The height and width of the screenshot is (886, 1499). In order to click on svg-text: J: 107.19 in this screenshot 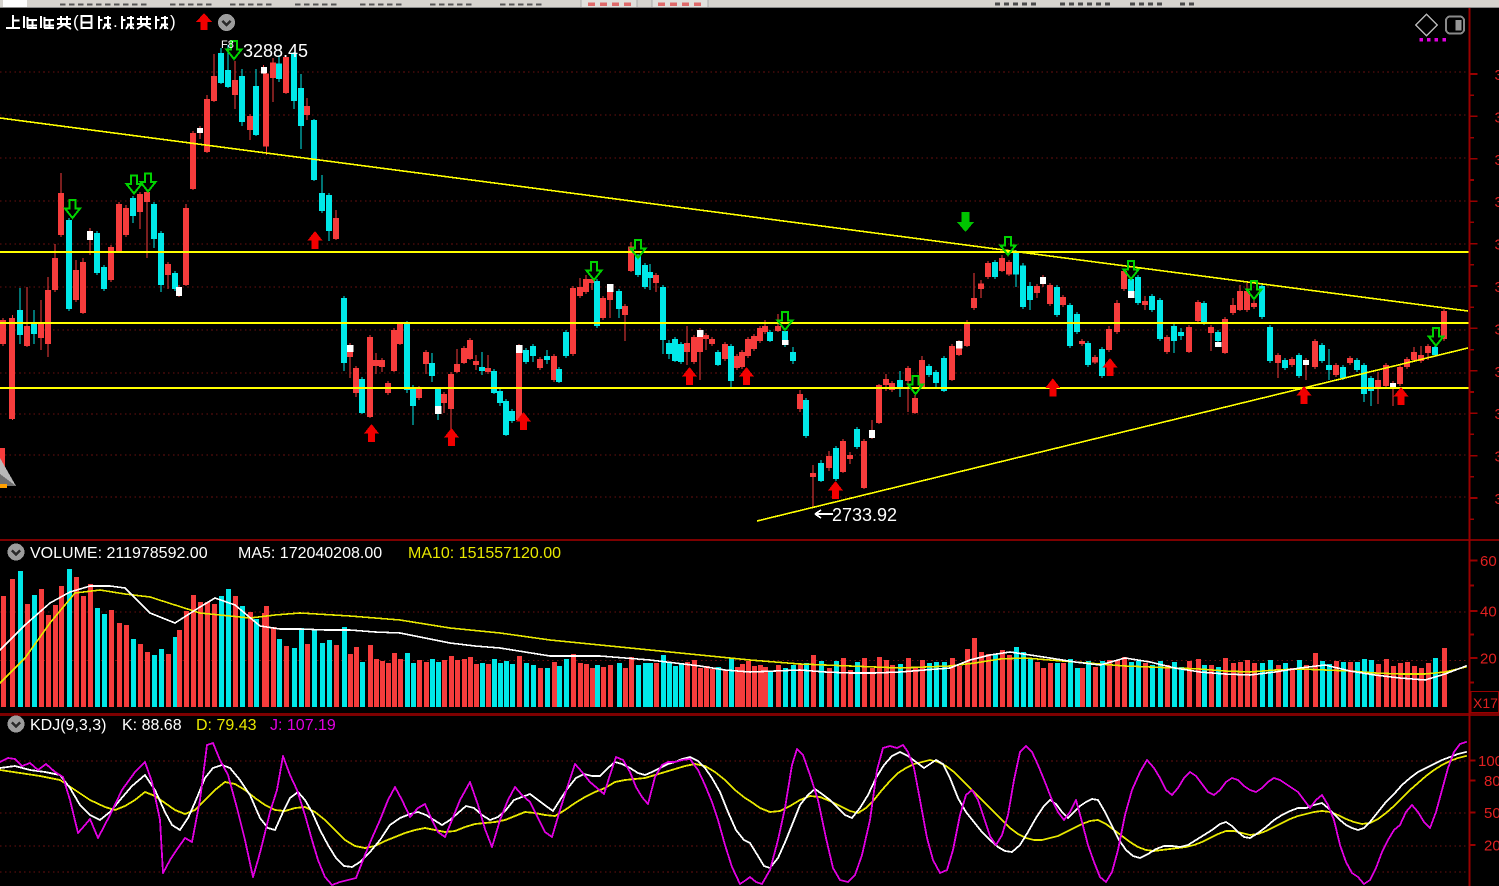, I will do `click(303, 725)`.